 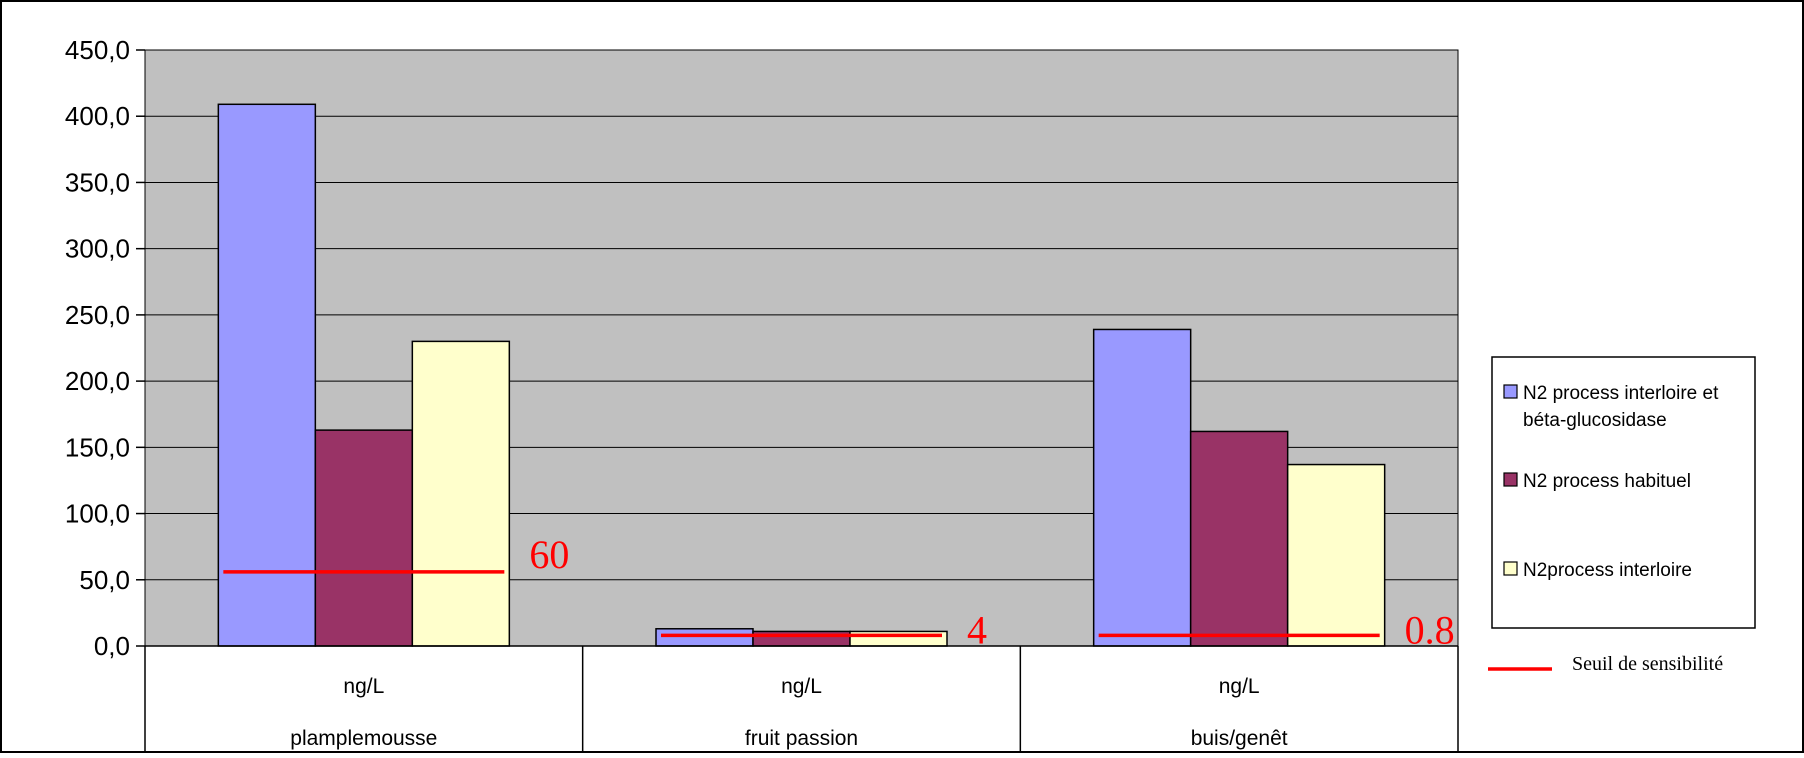 I want to click on legend-threshold-label: Seuil de sensibilité, so click(x=1647, y=664).